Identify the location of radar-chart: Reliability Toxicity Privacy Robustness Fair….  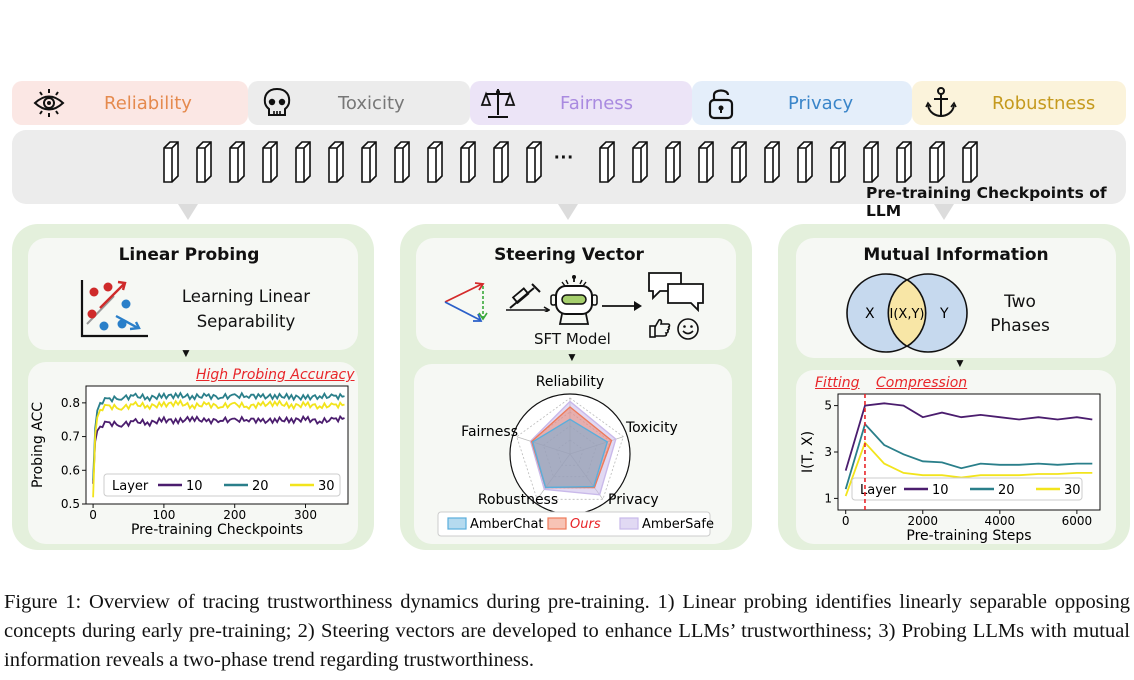
(575, 455).